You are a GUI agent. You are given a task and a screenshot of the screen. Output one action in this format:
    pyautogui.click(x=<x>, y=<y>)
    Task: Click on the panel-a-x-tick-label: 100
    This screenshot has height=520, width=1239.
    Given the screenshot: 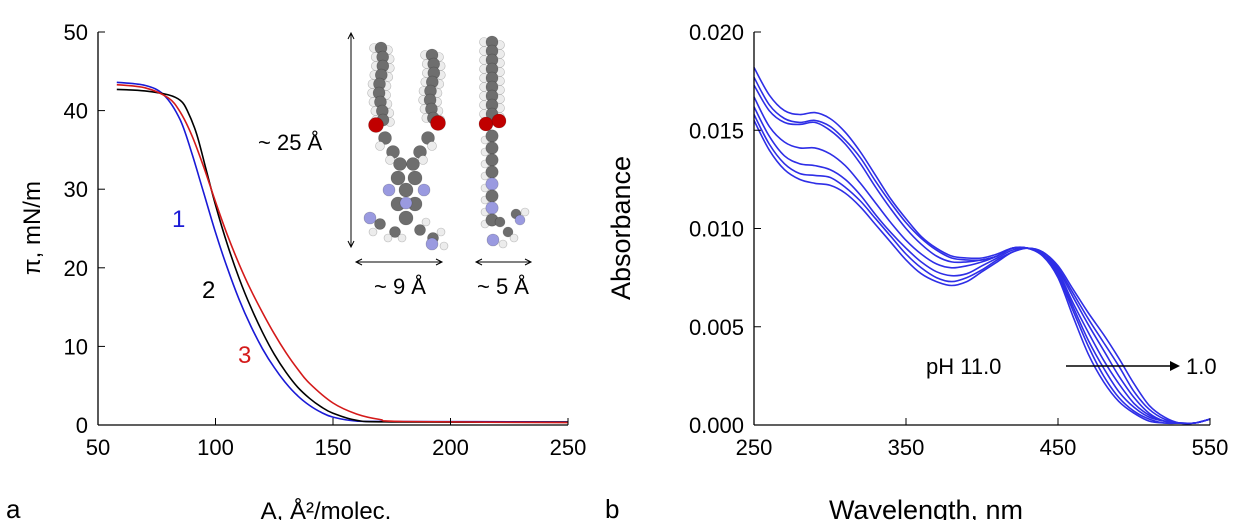 What is the action you would take?
    pyautogui.click(x=215, y=447)
    